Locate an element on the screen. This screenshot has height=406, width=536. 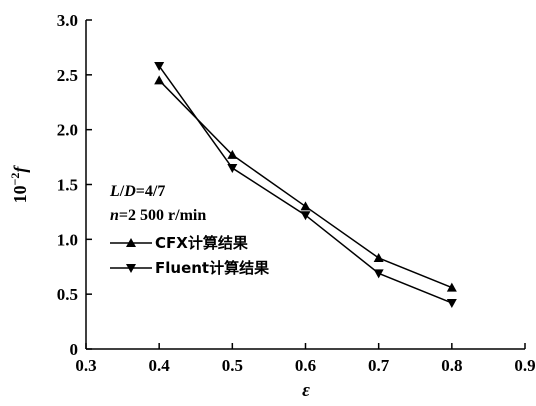
legend: CFX计算结果 Fluent计算结果 is located at coordinates (190, 255).